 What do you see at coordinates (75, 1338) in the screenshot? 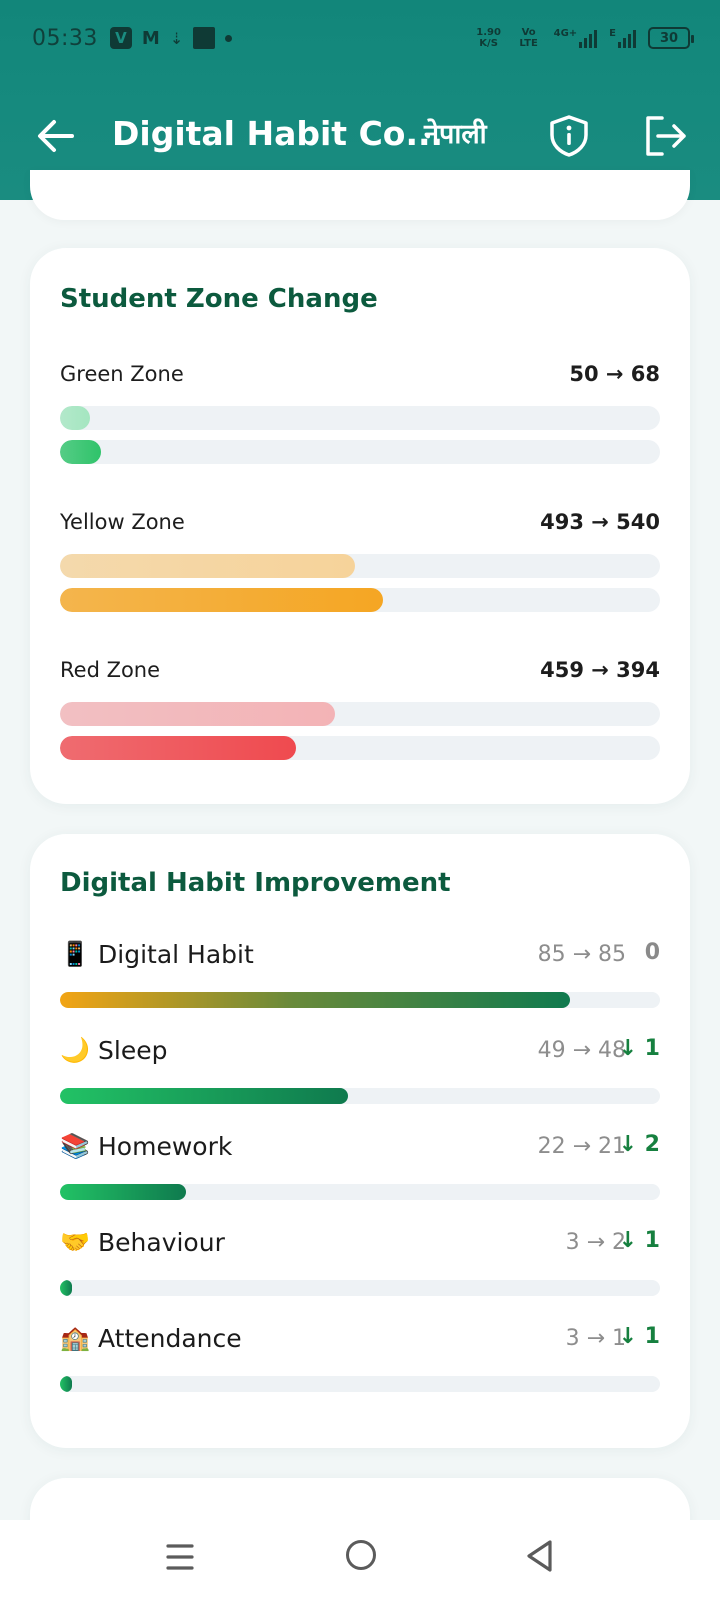
I see `school-icon: 🏫` at bounding box center [75, 1338].